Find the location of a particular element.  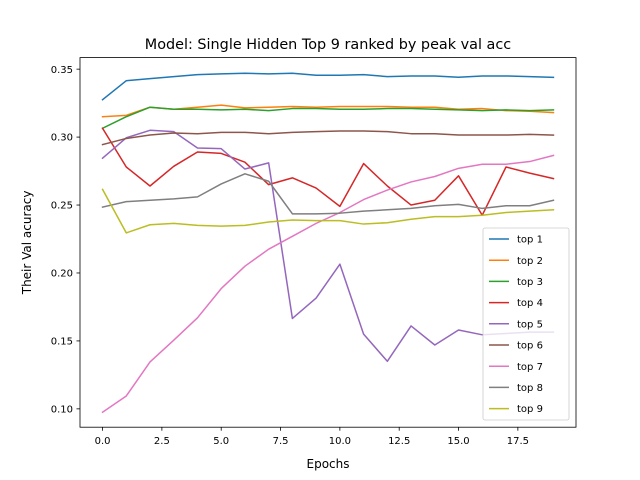

legend-label: top 3 is located at coordinates (530, 282).